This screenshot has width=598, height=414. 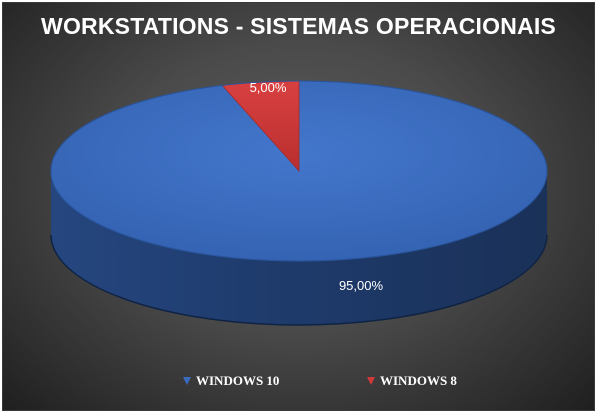 What do you see at coordinates (238, 380) in the screenshot?
I see `legend-label-windows-10: WINDOWS 10` at bounding box center [238, 380].